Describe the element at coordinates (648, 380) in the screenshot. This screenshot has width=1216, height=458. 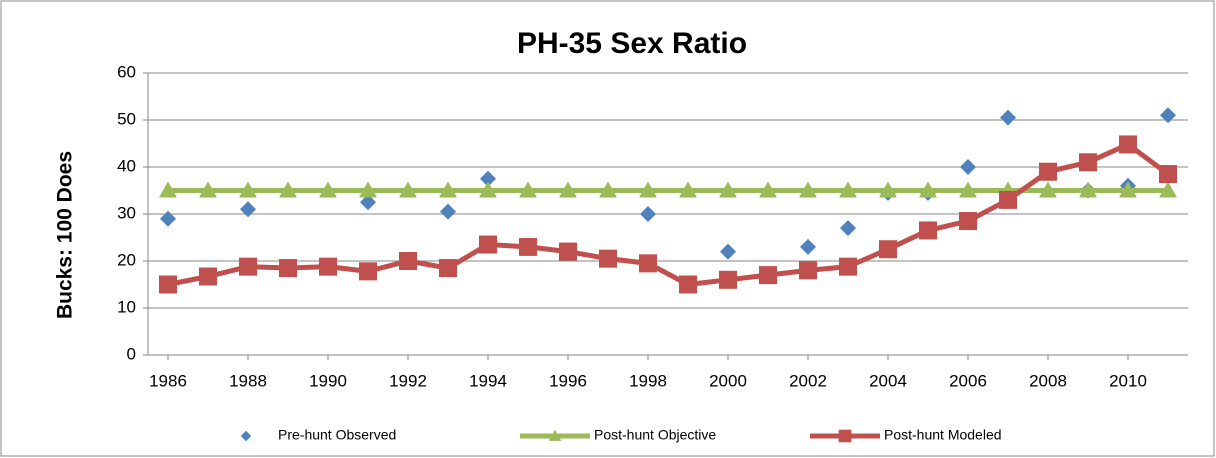
I see `x-tick-label: 1998` at that location.